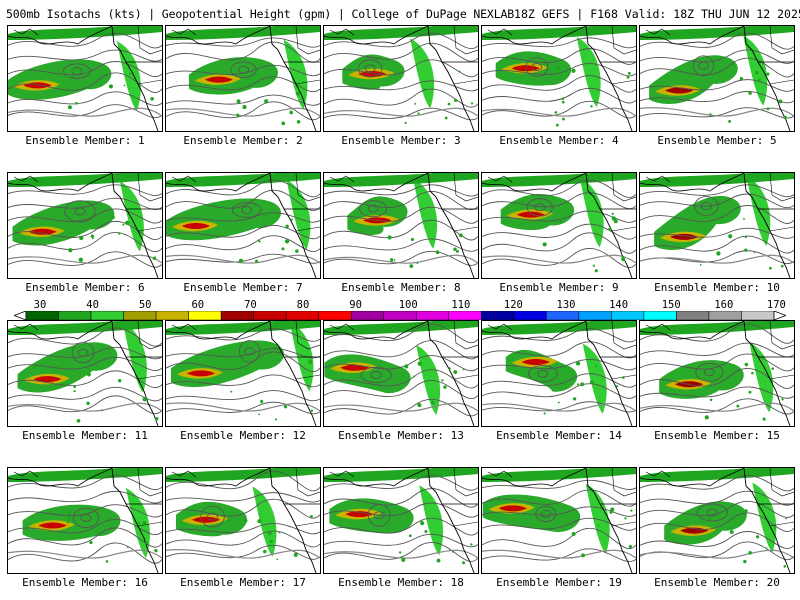  What do you see at coordinates (218, 79) in the screenshot?
I see `jet-core-max` at bounding box center [218, 79].